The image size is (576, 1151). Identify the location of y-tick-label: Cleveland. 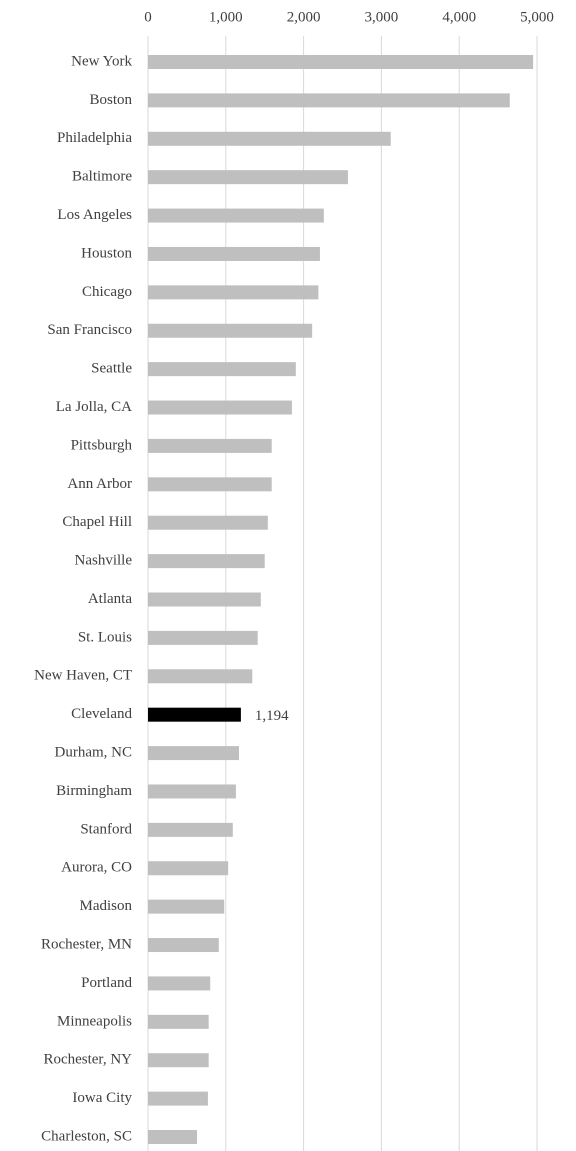
(101, 714).